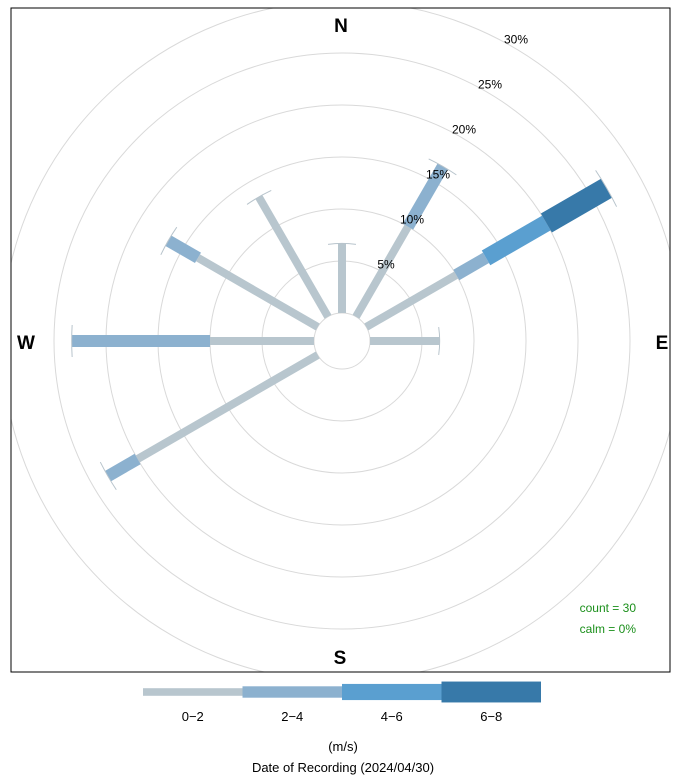 The height and width of the screenshot is (782, 677). Describe the element at coordinates (439, 341) in the screenshot. I see `petal-90-whisker` at that location.